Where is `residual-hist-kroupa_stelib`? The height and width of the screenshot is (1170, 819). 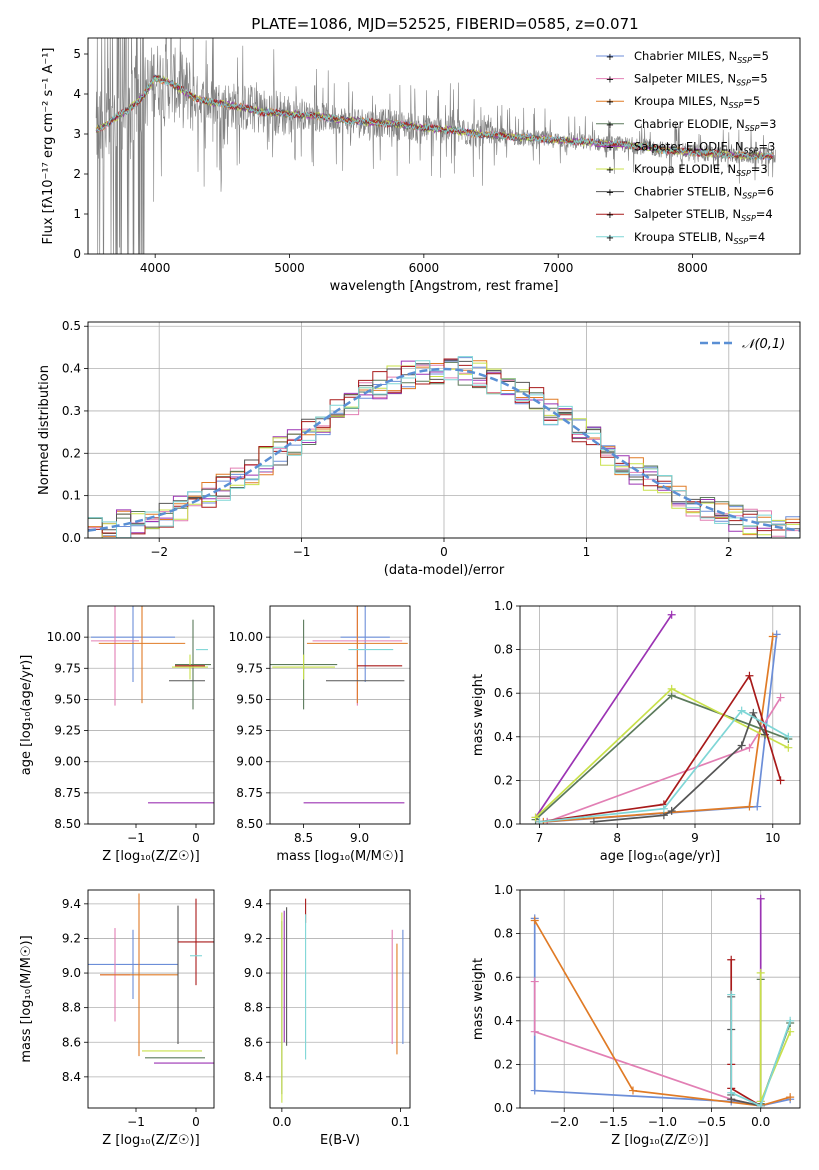 residual-hist-kroupa_stelib is located at coordinates (444, 447).